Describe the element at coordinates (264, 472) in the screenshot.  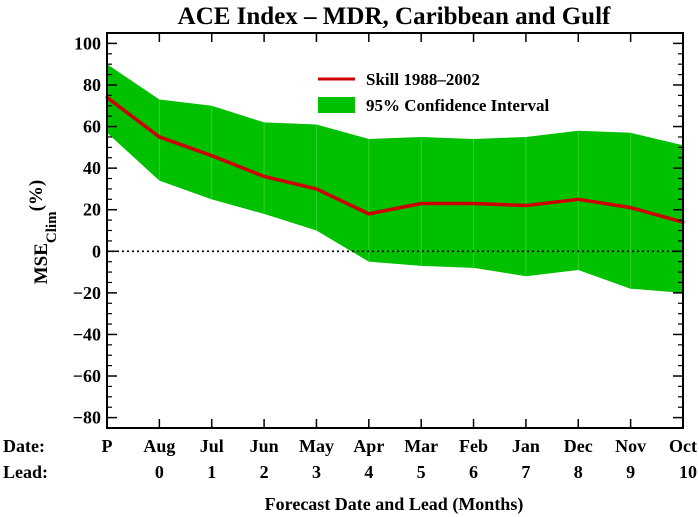
I see `lead-label: 2` at that location.